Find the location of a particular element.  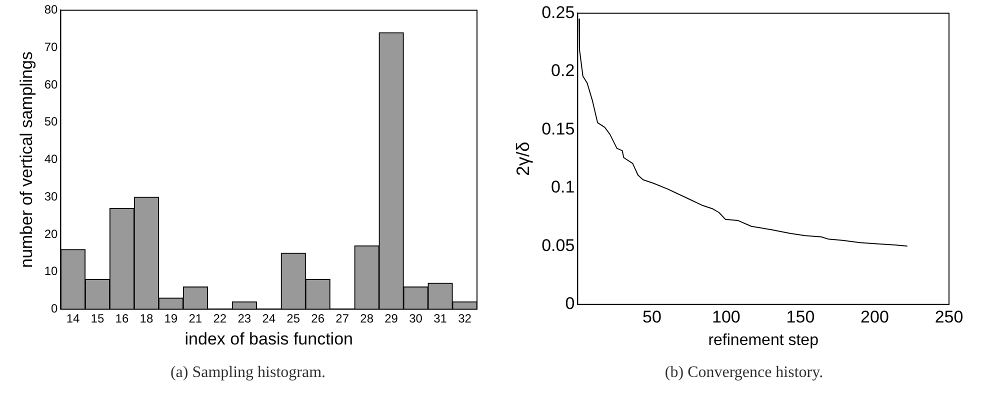

y-tick-label: 0.1 is located at coordinates (563, 187).